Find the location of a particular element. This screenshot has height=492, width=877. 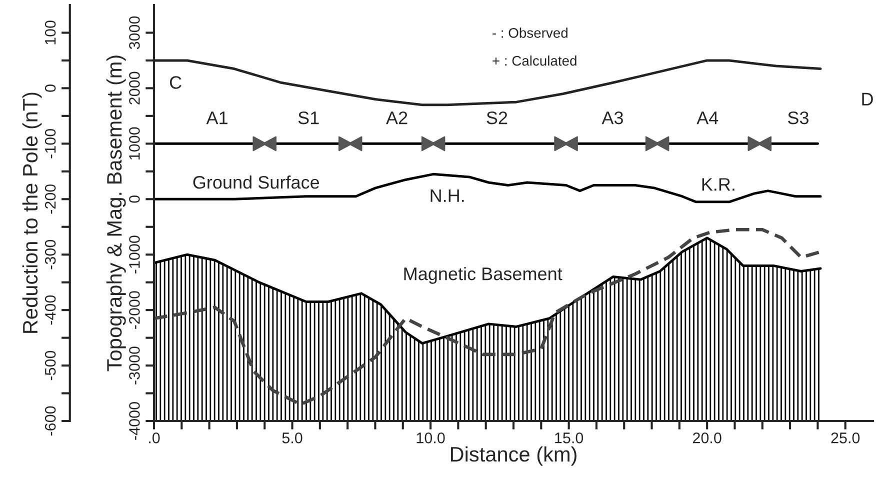

annotation: C is located at coordinates (176, 82).